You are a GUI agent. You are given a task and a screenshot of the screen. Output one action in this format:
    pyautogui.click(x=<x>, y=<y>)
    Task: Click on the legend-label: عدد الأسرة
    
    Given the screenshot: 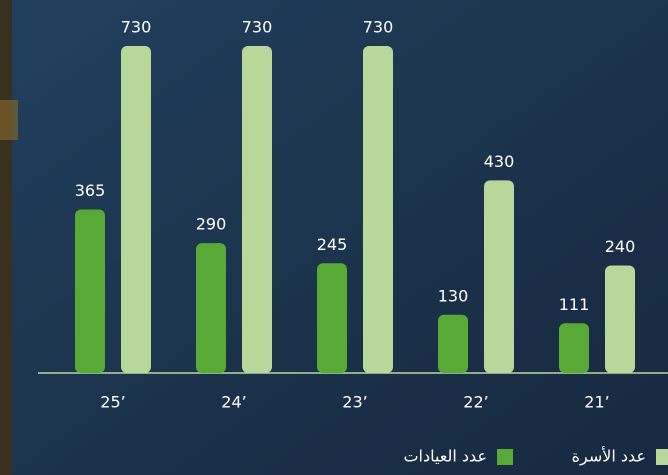 What is the action you would take?
    pyautogui.click(x=609, y=456)
    